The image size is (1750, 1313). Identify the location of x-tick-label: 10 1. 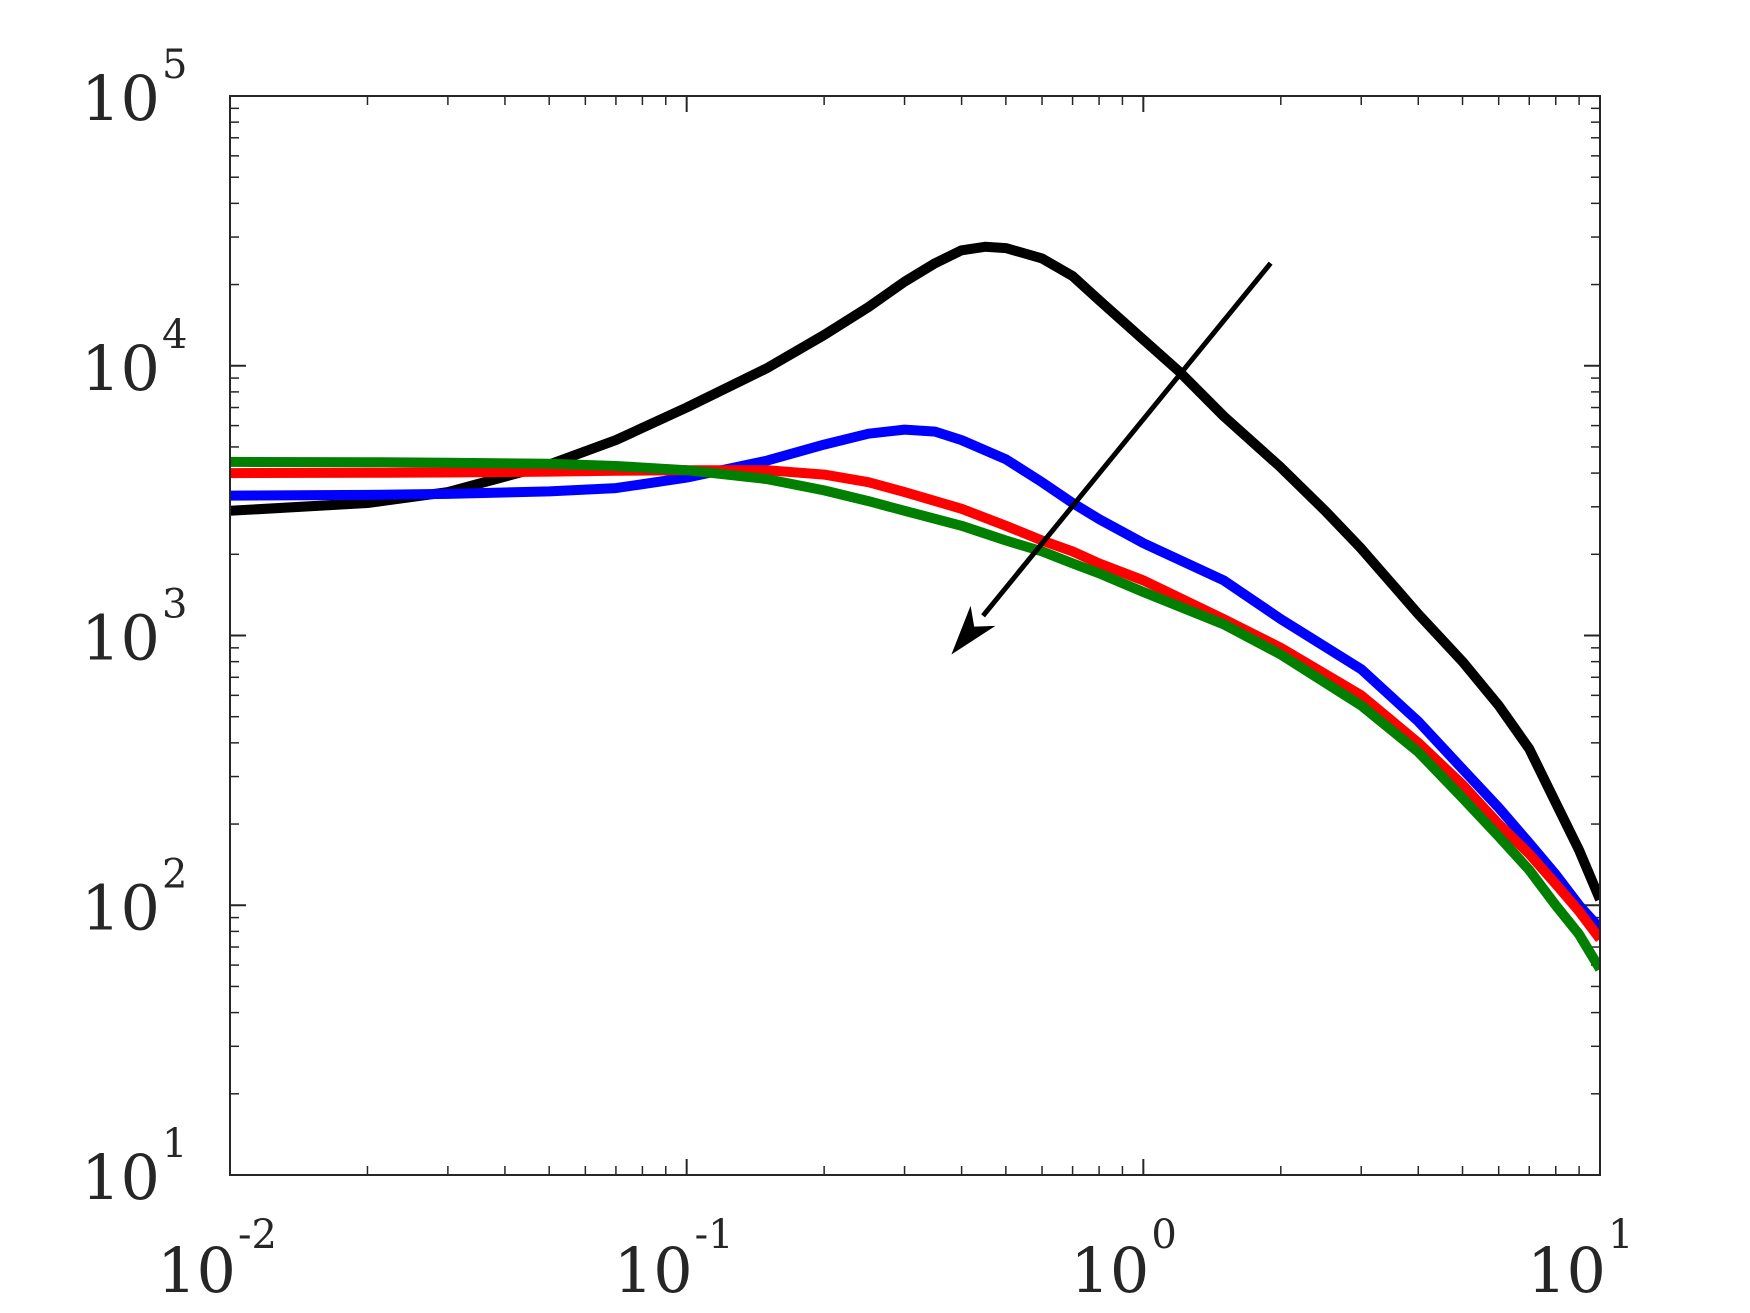
(1580, 1259).